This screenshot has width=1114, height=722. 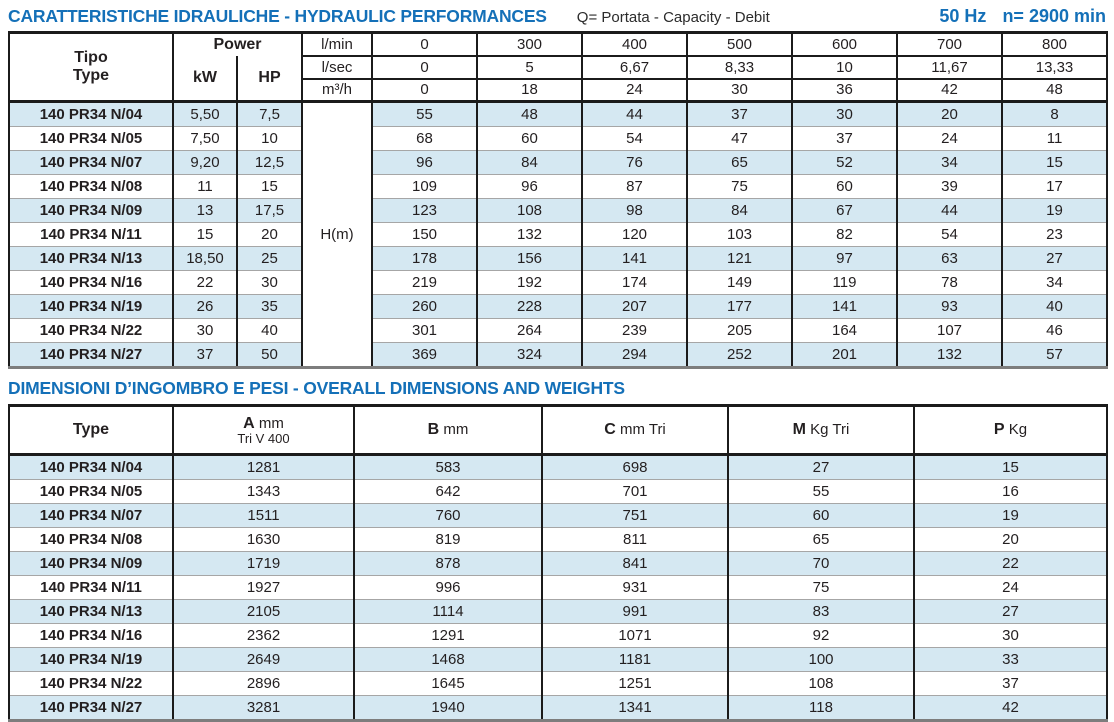 What do you see at coordinates (1010, 466) in the screenshot?
I see `dimension-value-cell: 15` at bounding box center [1010, 466].